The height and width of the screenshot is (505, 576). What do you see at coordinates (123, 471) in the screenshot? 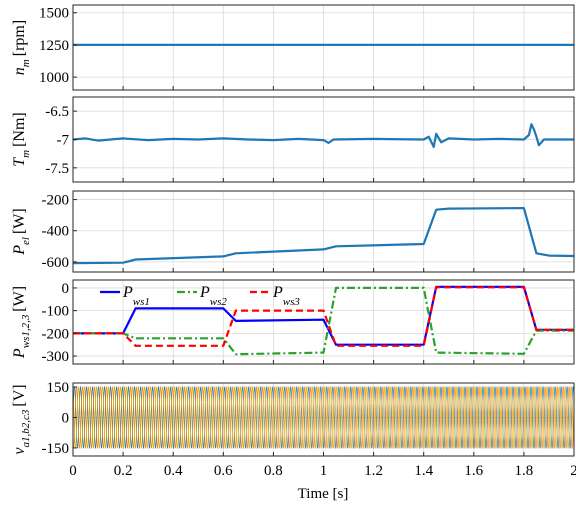
I see `x-tick-label: 0.2` at bounding box center [123, 471].